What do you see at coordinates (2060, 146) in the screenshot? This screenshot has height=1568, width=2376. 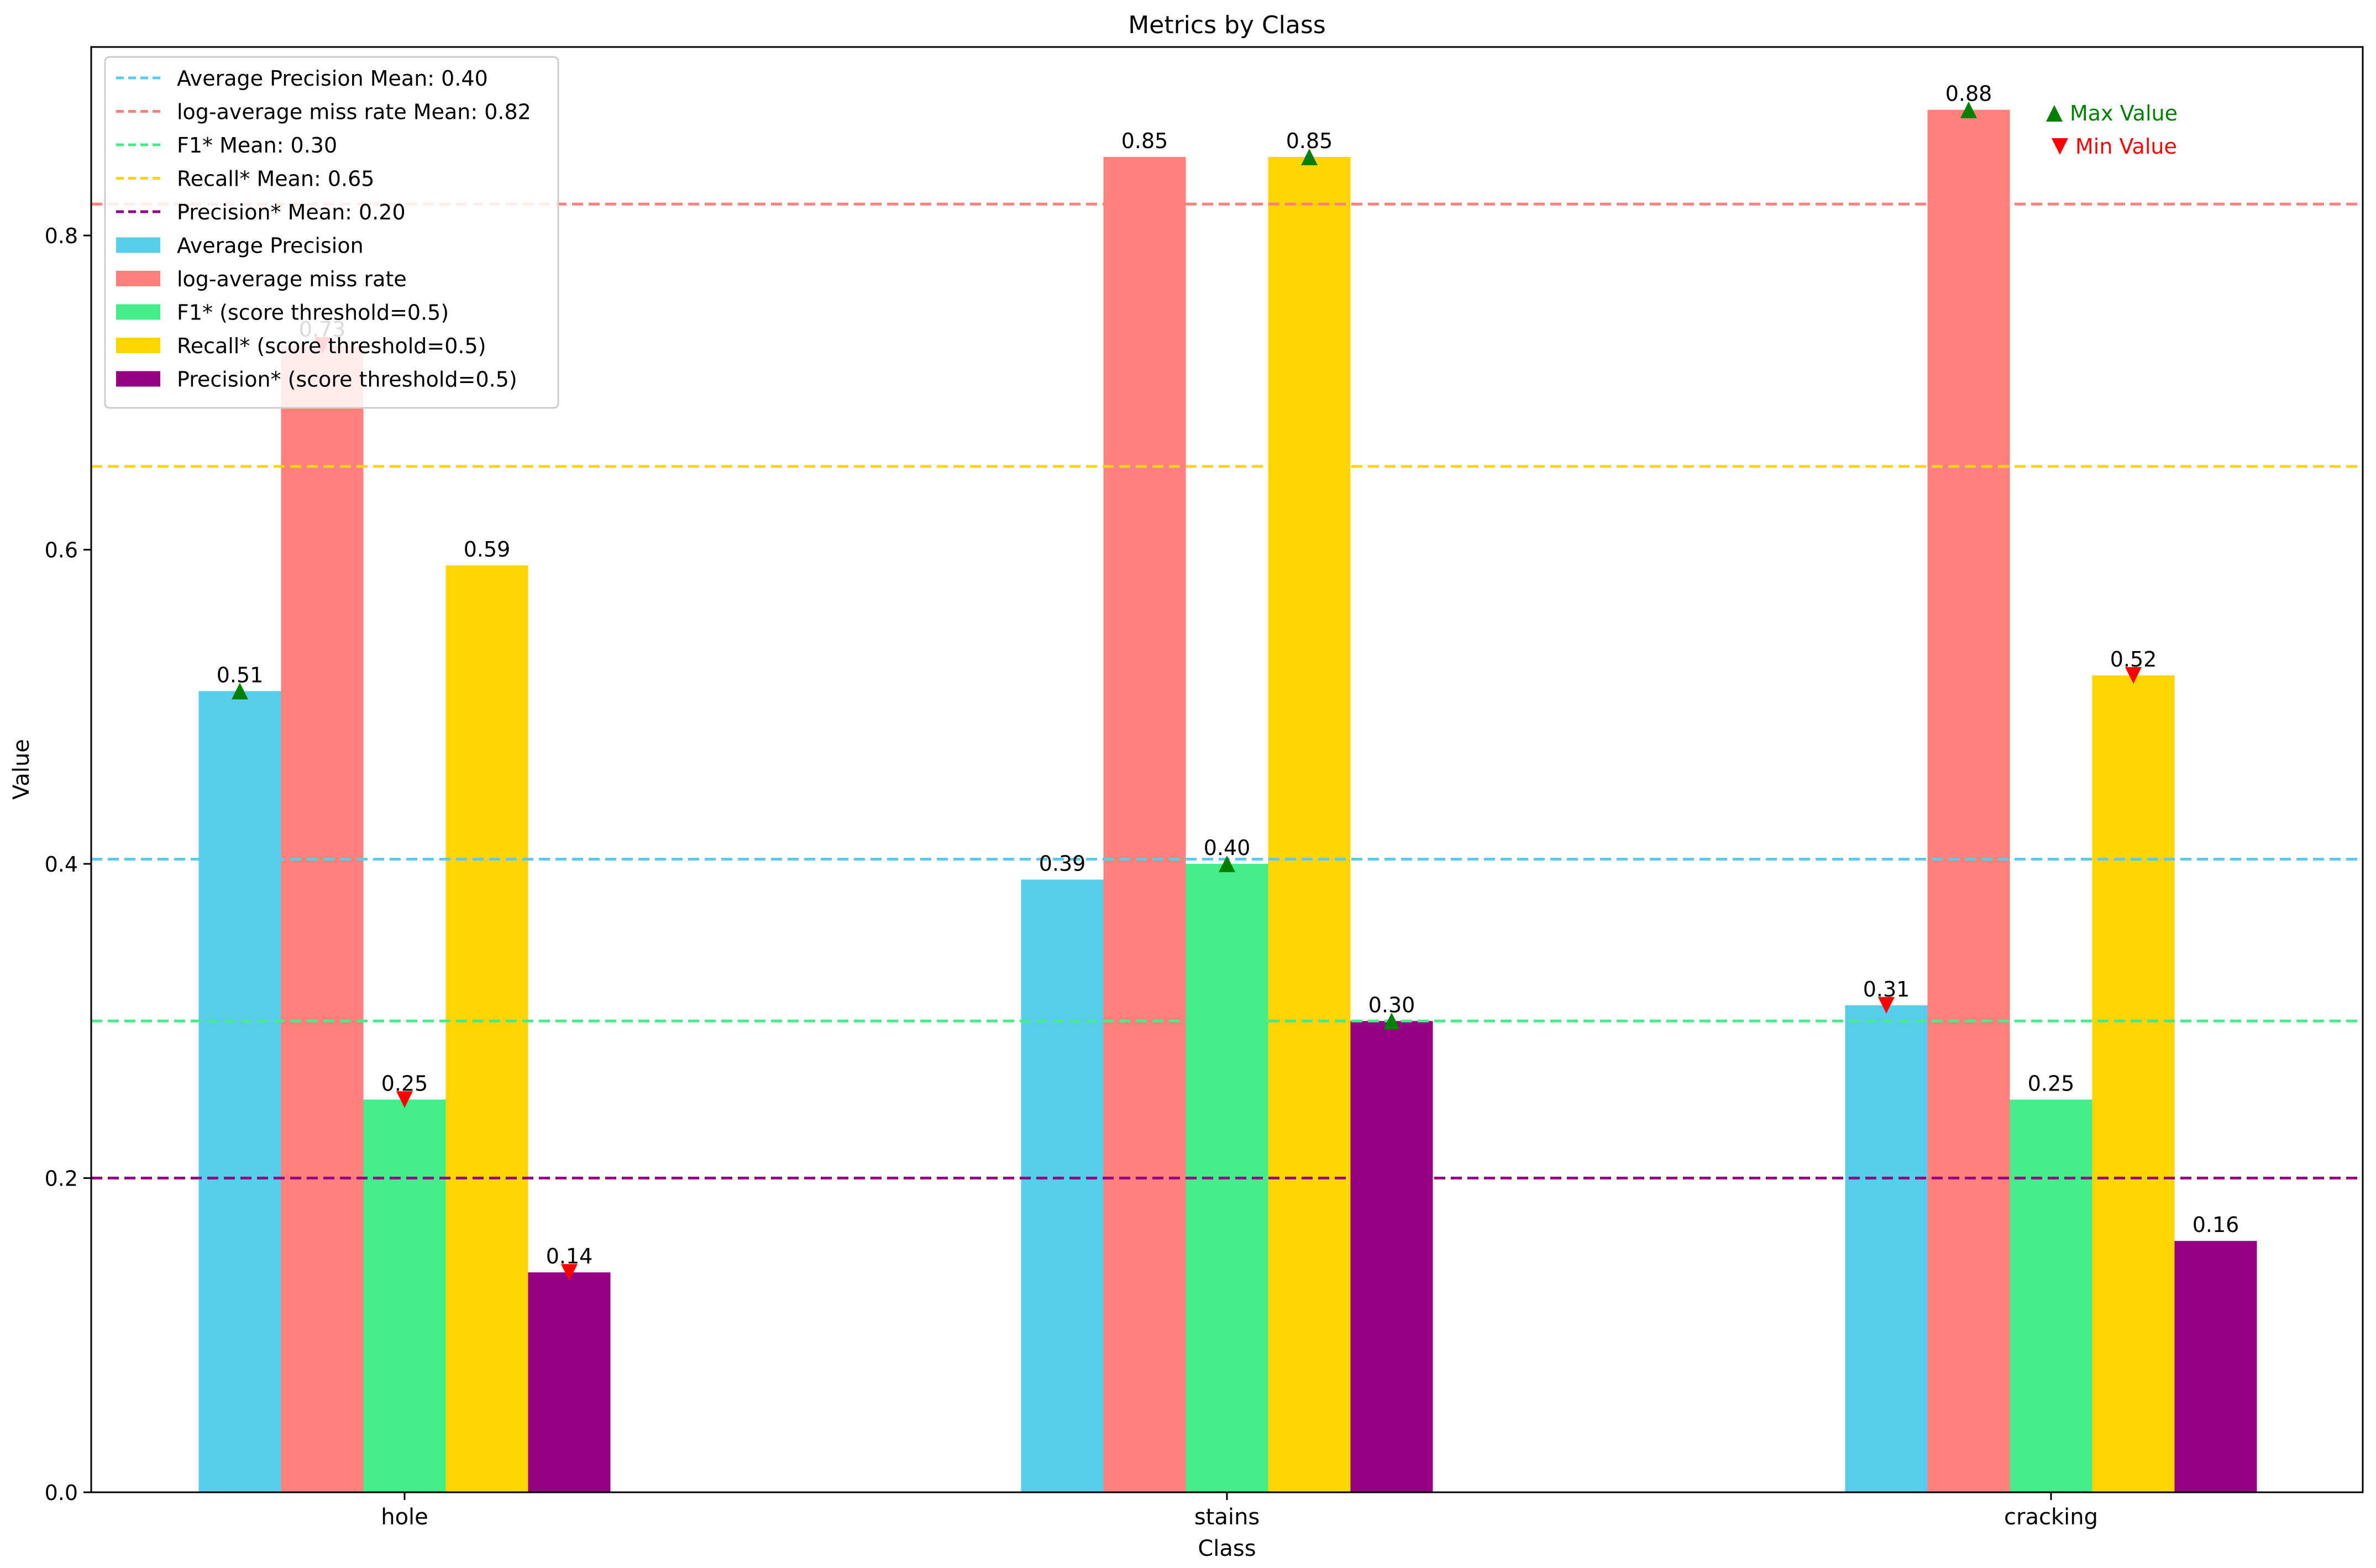 I see `legend-min-marker-icon` at bounding box center [2060, 146].